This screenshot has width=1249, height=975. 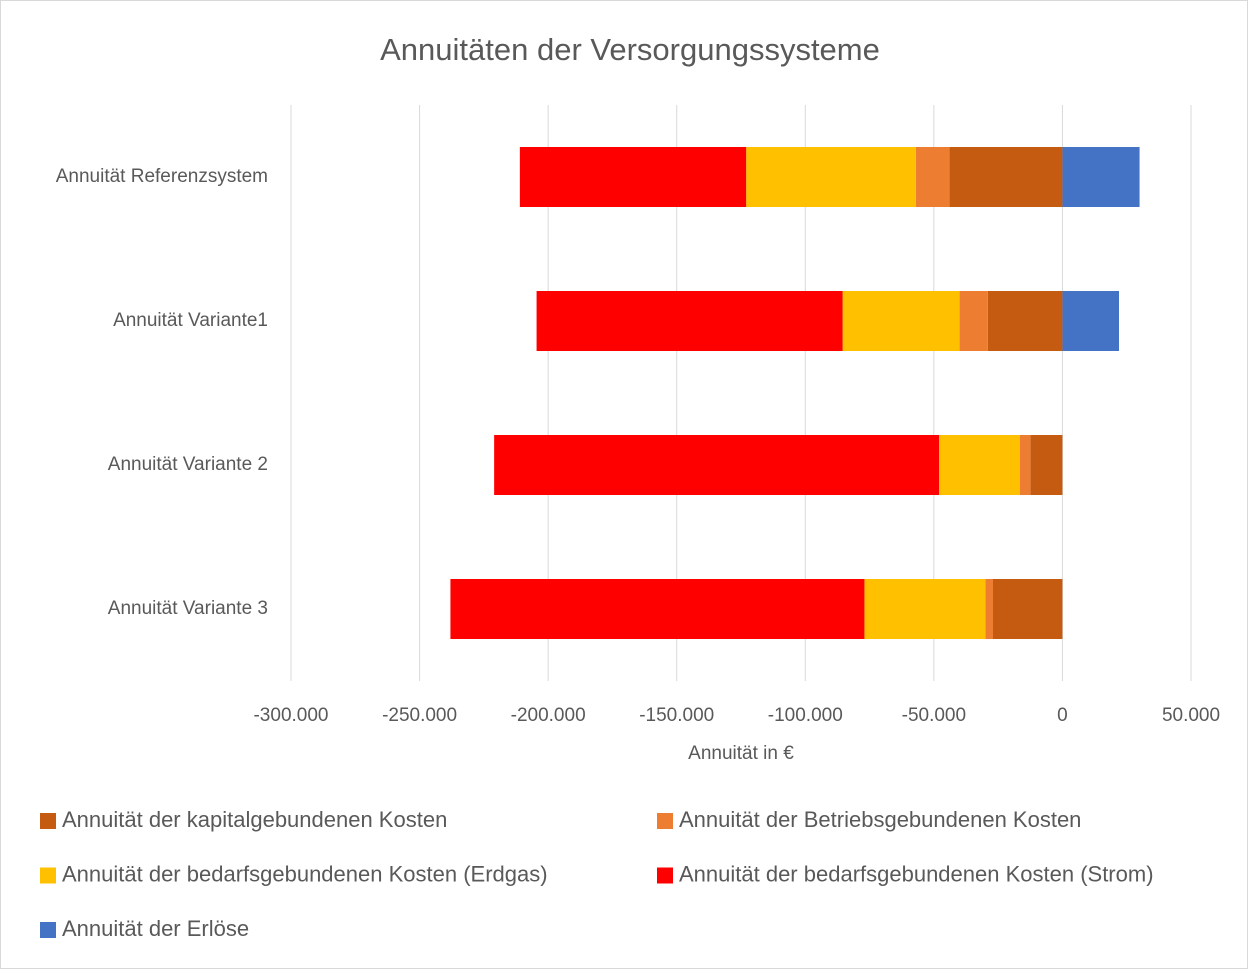 What do you see at coordinates (254, 819) in the screenshot?
I see `legend-label: Annuität der kapitalgebundenen Kosten` at bounding box center [254, 819].